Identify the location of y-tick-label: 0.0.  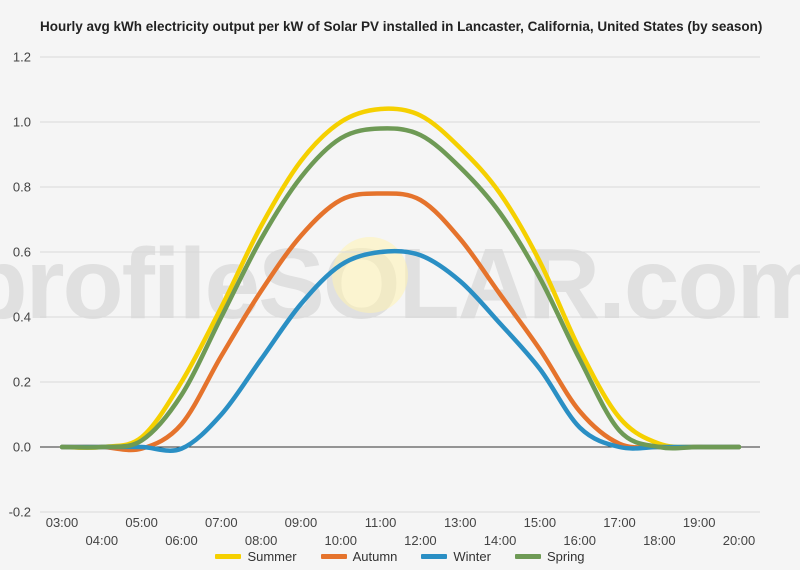
(22, 447).